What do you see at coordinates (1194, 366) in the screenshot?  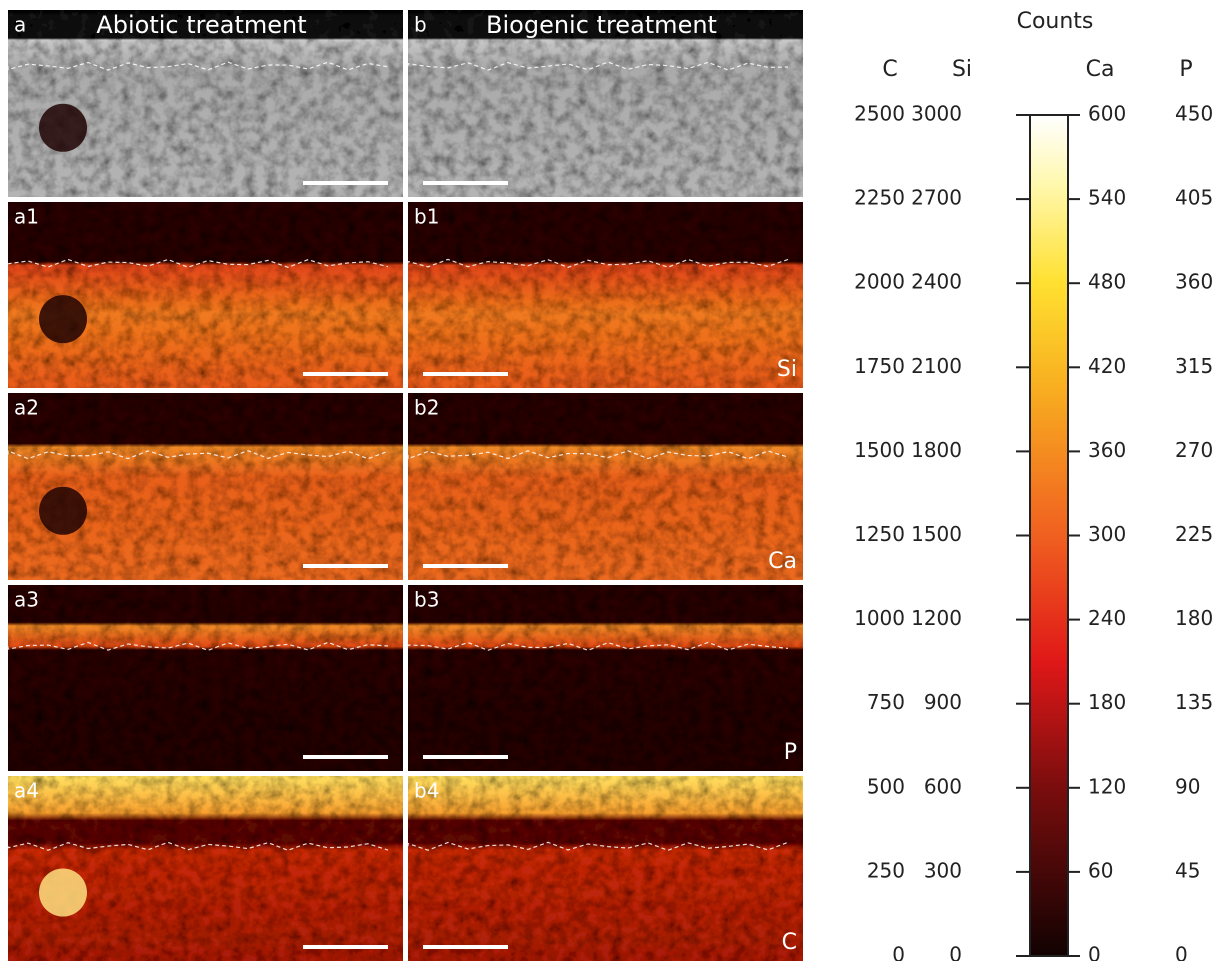 I see `tick-label: 315` at bounding box center [1194, 366].